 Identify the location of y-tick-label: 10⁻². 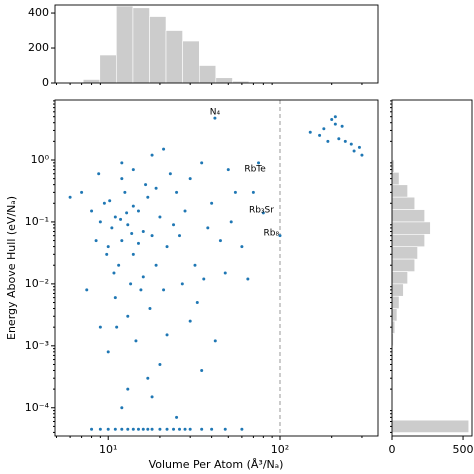
(37, 283).